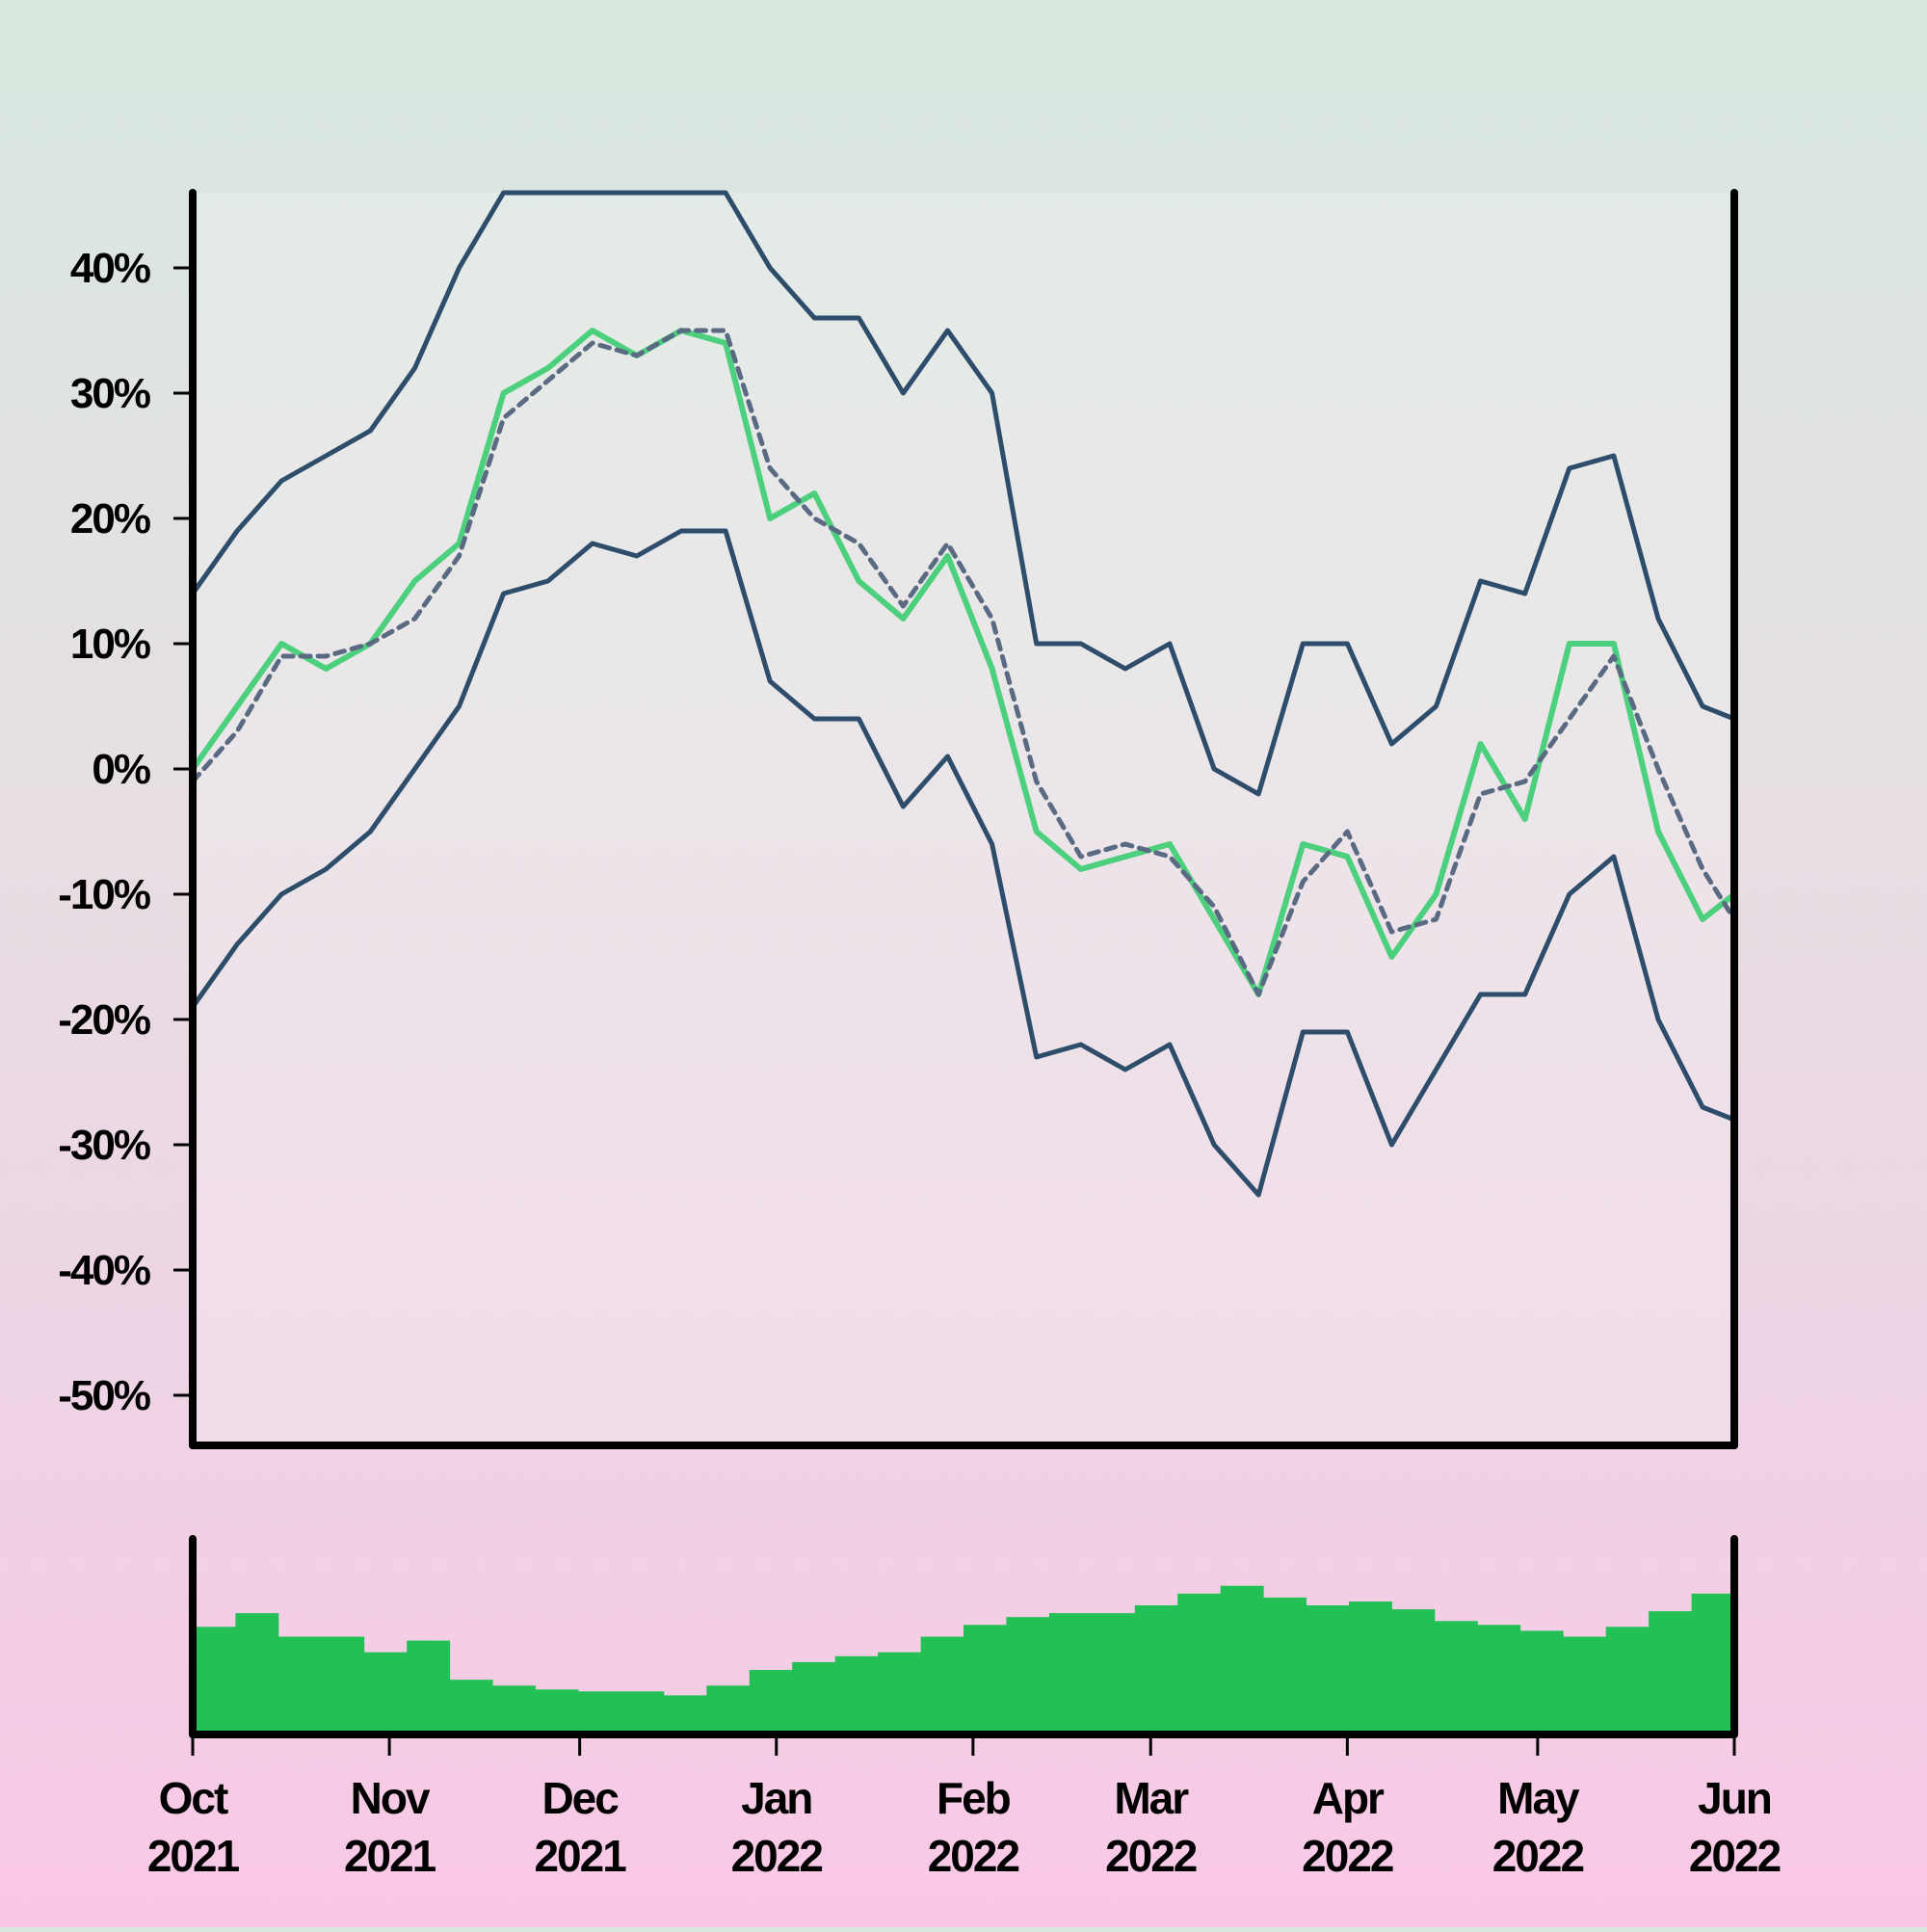  I want to click on y-tick-label: 30%, so click(110, 393).